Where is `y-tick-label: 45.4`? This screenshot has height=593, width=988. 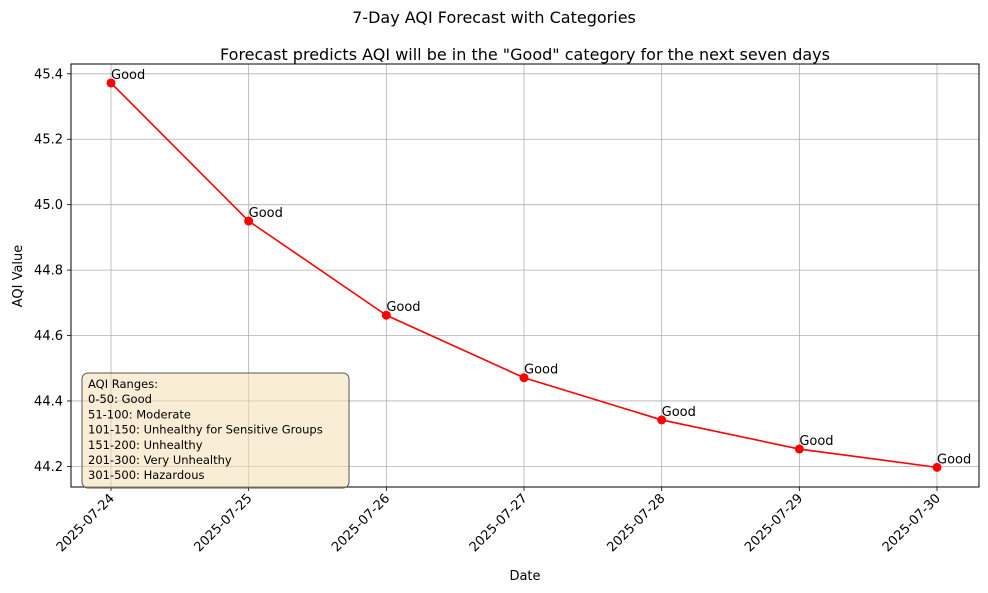 y-tick-label: 45.4 is located at coordinates (48, 74).